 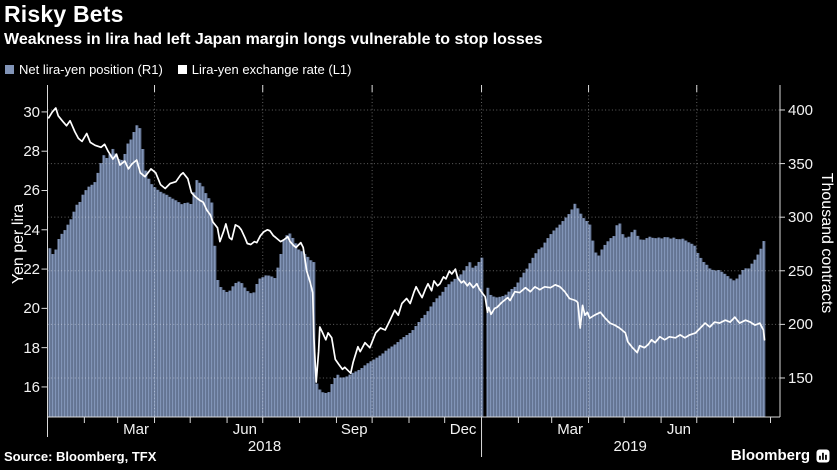 I want to click on legend-item-net-position: Net lira-yen position (R1), so click(x=84, y=69).